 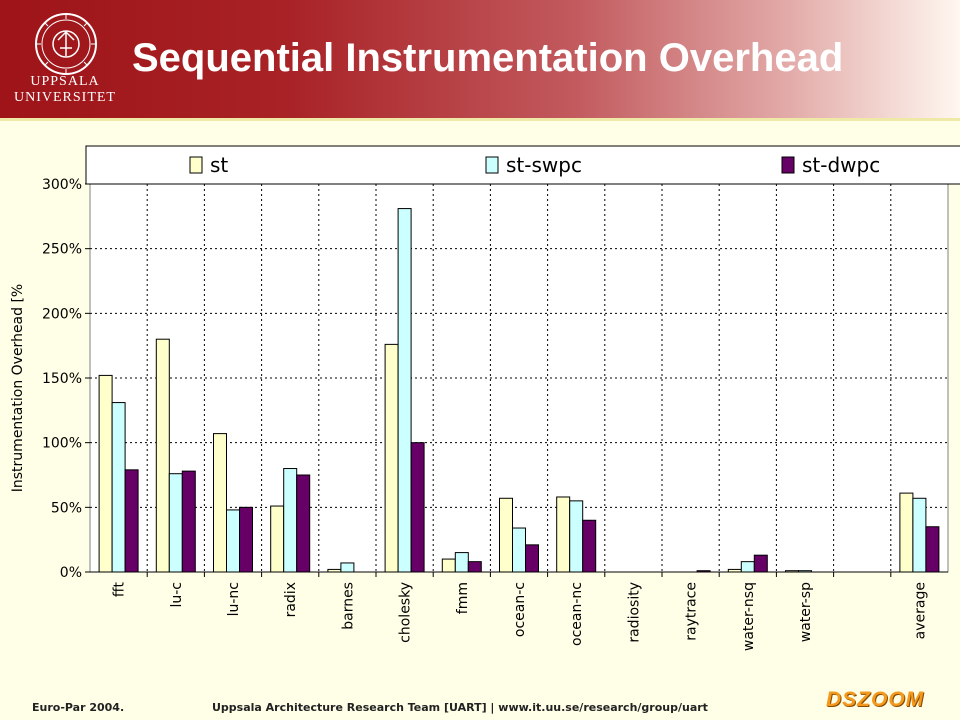 I want to click on bar-st-swpc-lu-c, so click(x=175, y=523).